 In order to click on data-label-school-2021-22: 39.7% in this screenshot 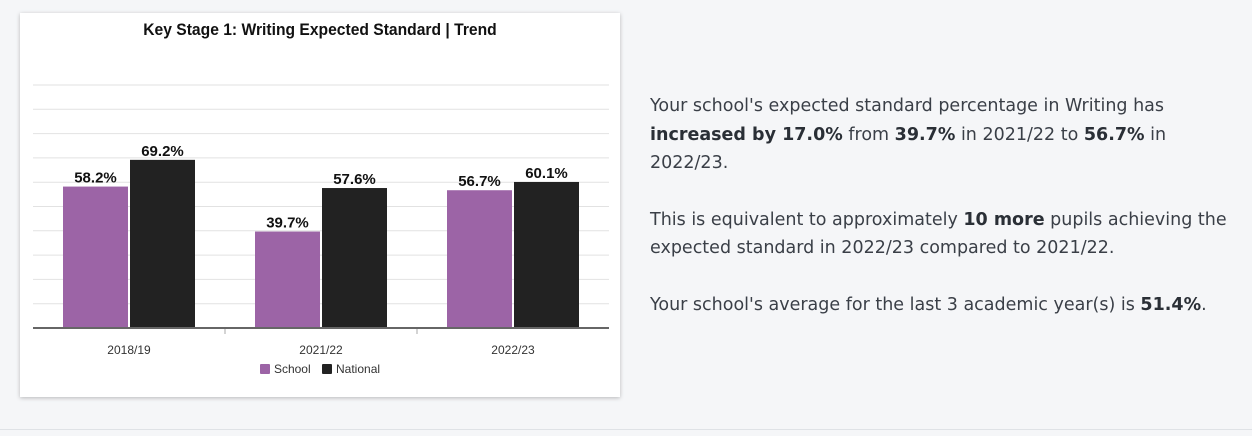, I will do `click(287, 223)`.